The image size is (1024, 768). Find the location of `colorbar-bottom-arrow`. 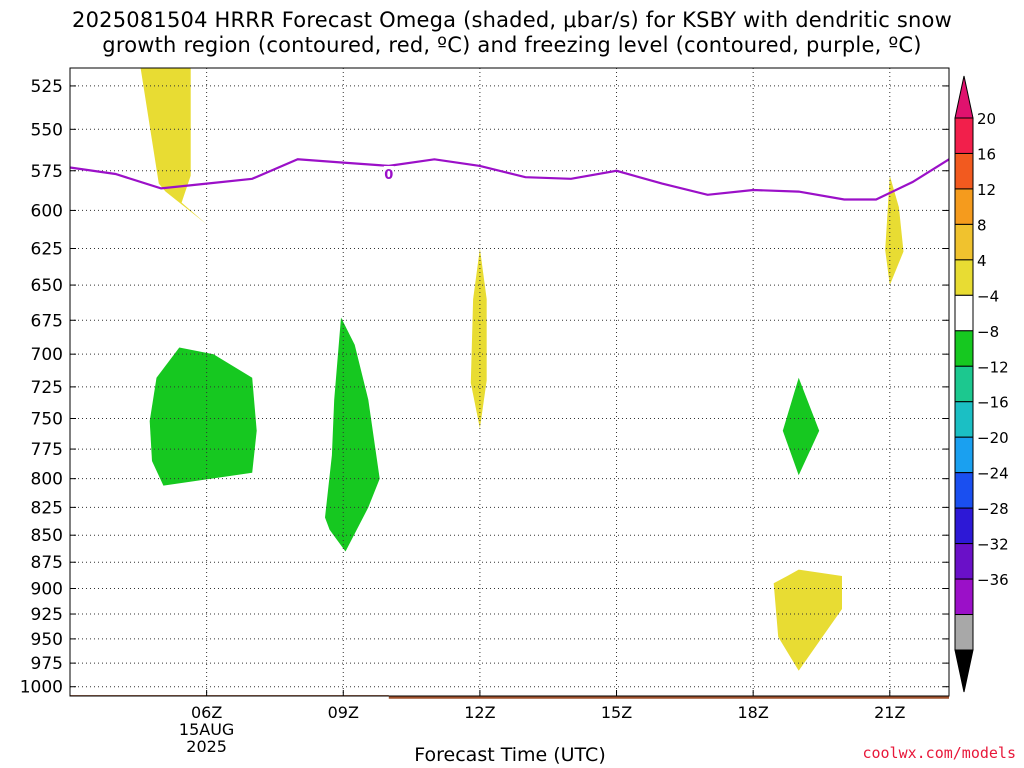

colorbar-bottom-arrow is located at coordinates (964, 671).